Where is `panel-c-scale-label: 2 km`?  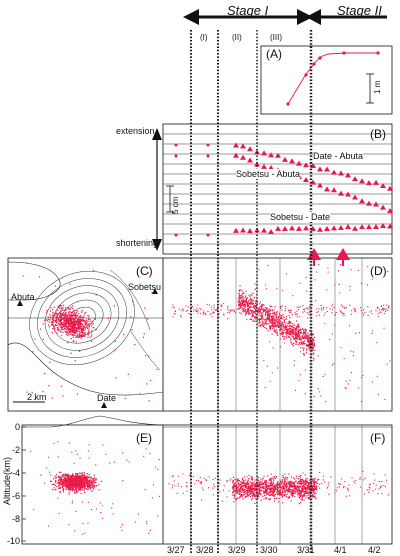 panel-c-scale-label: 2 km is located at coordinates (37, 397).